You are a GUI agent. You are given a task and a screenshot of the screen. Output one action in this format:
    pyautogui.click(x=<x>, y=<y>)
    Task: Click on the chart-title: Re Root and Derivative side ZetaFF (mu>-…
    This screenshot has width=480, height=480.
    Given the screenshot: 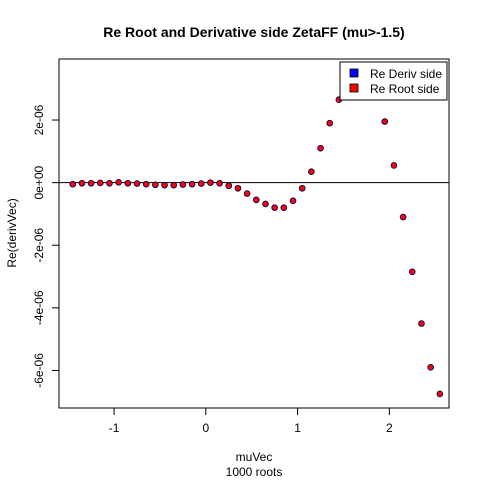 What is the action you would take?
    pyautogui.click(x=253, y=32)
    